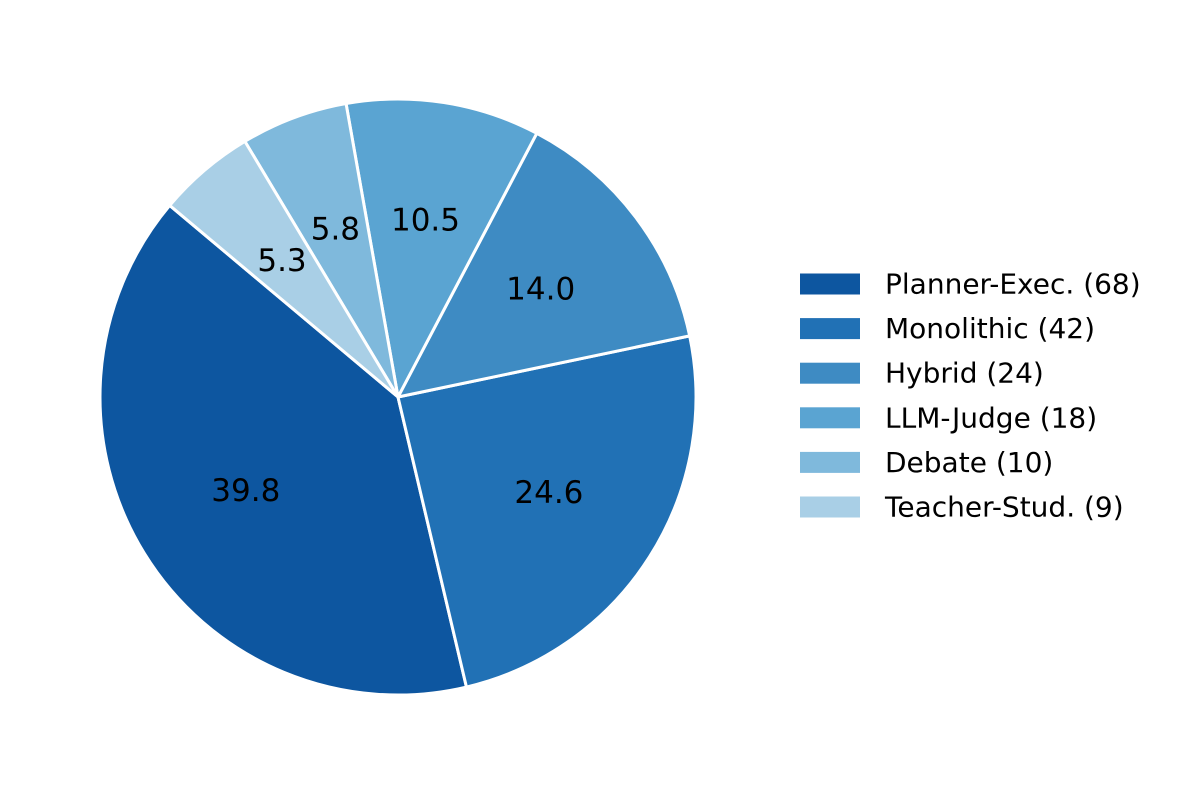 This screenshot has height=795, width=1200. I want to click on legend-label: Teacher-Stud. (9), so click(1004, 507).